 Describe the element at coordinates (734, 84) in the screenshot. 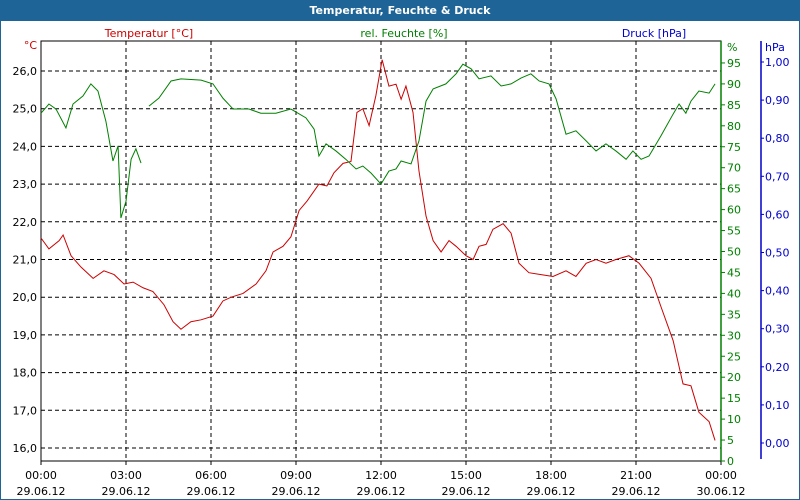

I see `humidity-tick-label: 90` at that location.